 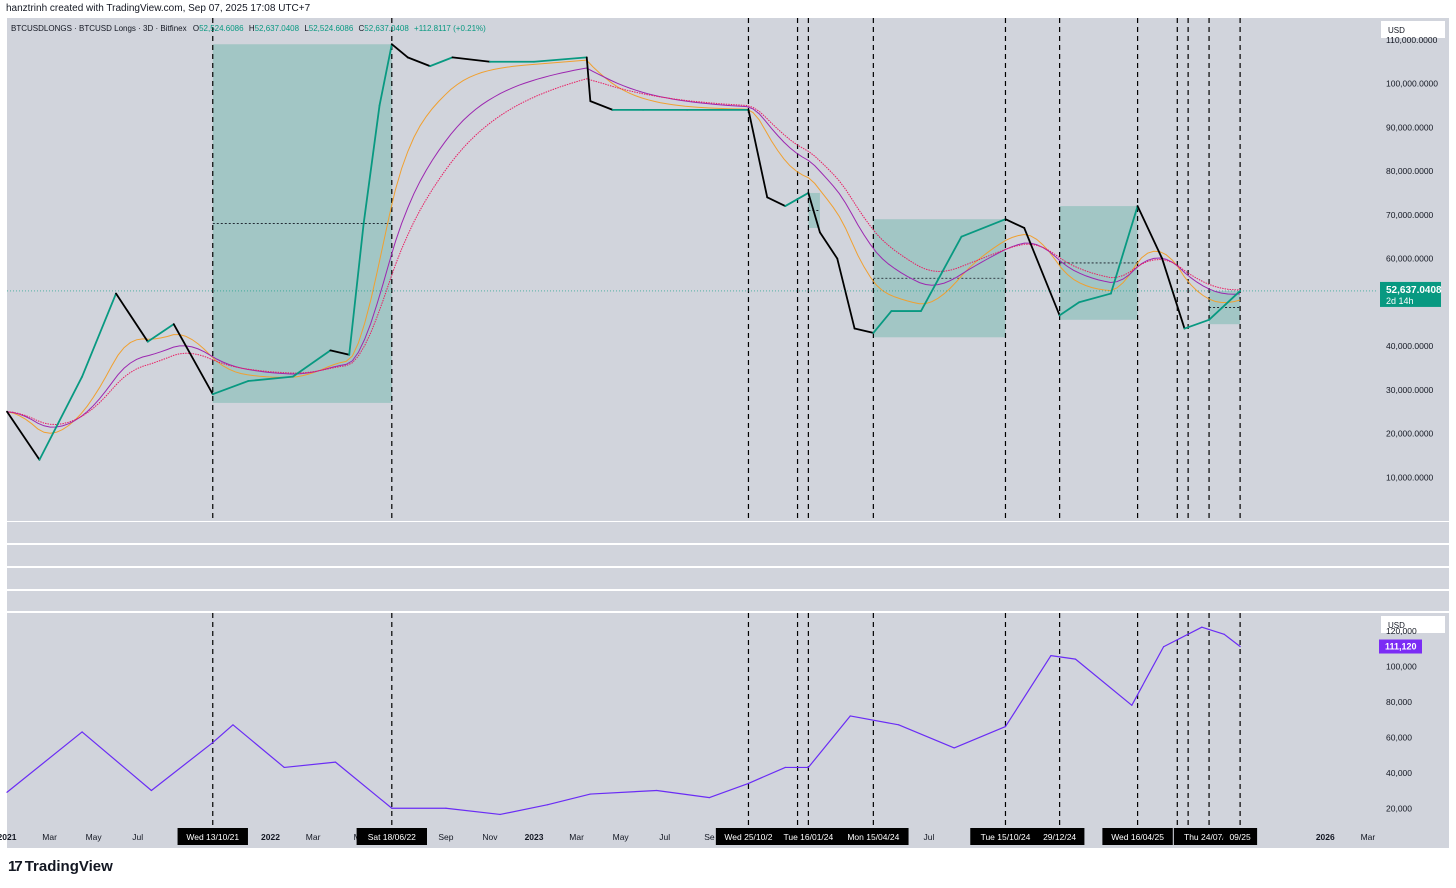 What do you see at coordinates (1410, 477) in the screenshot?
I see `price-tick: 10,000.0000` at bounding box center [1410, 477].